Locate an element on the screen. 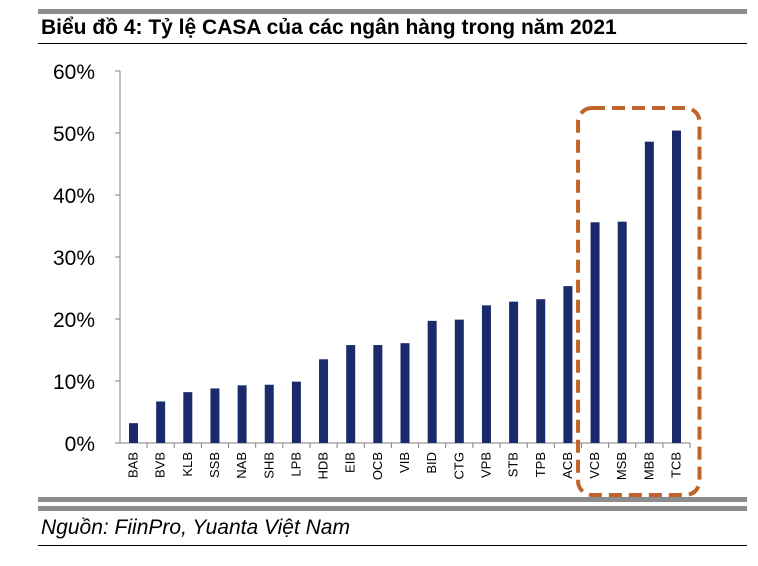 This screenshot has height=566, width=758. bar-eib is located at coordinates (351, 394).